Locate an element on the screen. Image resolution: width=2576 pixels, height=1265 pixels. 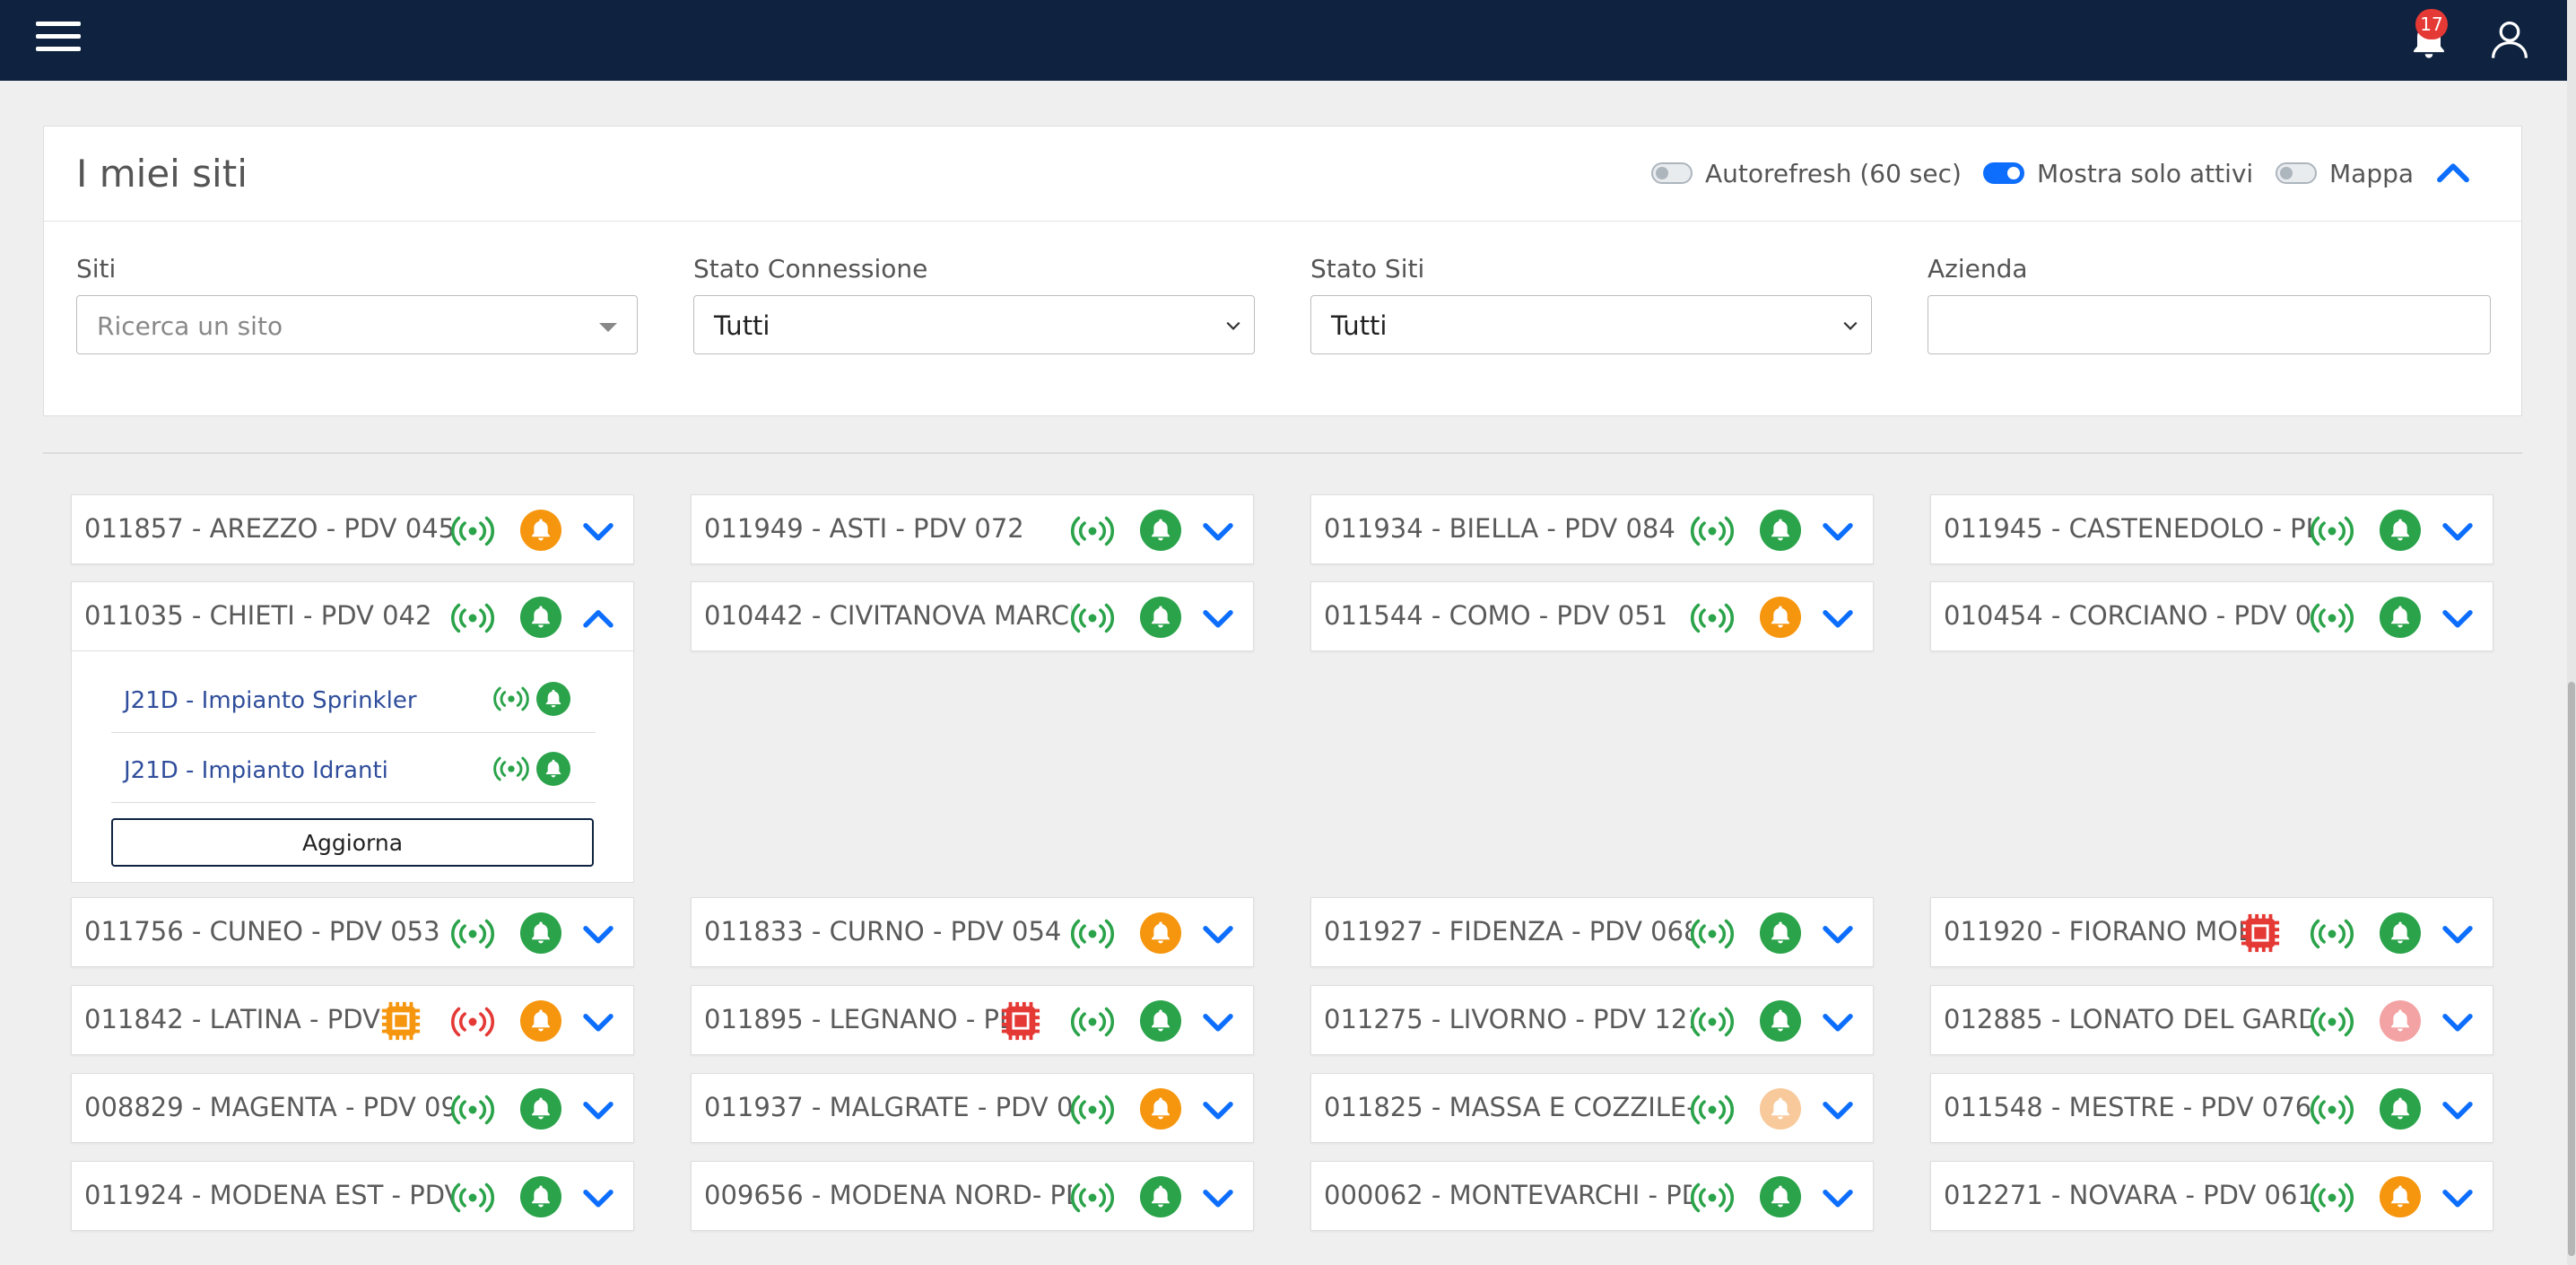
notifications-count-badge: 17 is located at coordinates (2431, 24).